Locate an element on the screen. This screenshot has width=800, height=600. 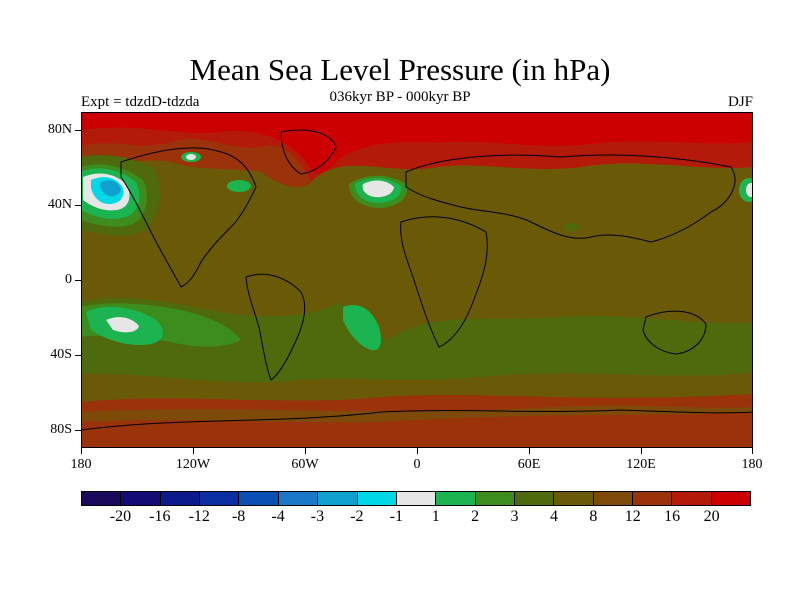
colorbar-label: -12 is located at coordinates (199, 516).